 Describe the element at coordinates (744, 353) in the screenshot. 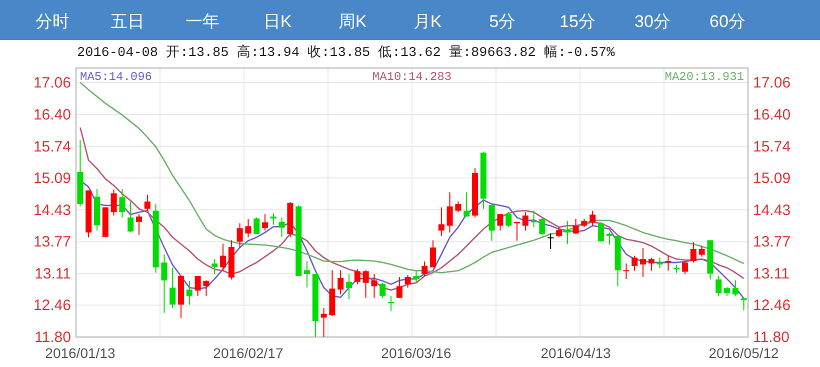

I see `x-tick-label: 2016/05/12` at that location.